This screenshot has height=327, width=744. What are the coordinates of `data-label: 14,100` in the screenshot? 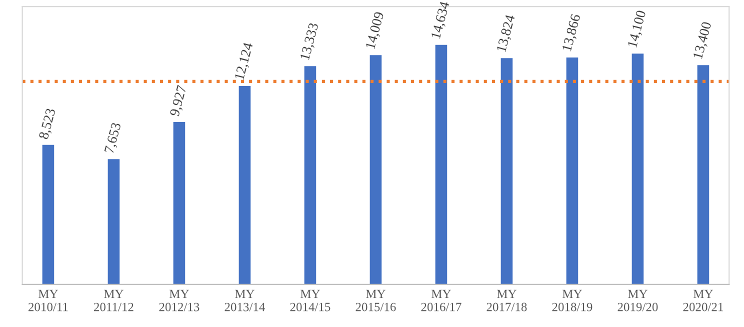 It's located at (637, 29).